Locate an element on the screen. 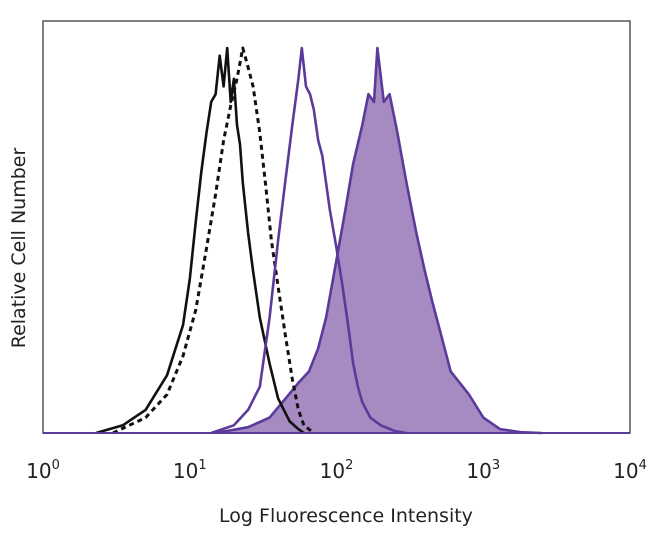 Image resolution: width=650 pixels, height=550 pixels. x-tick-label-0: 100 is located at coordinates (43, 470).